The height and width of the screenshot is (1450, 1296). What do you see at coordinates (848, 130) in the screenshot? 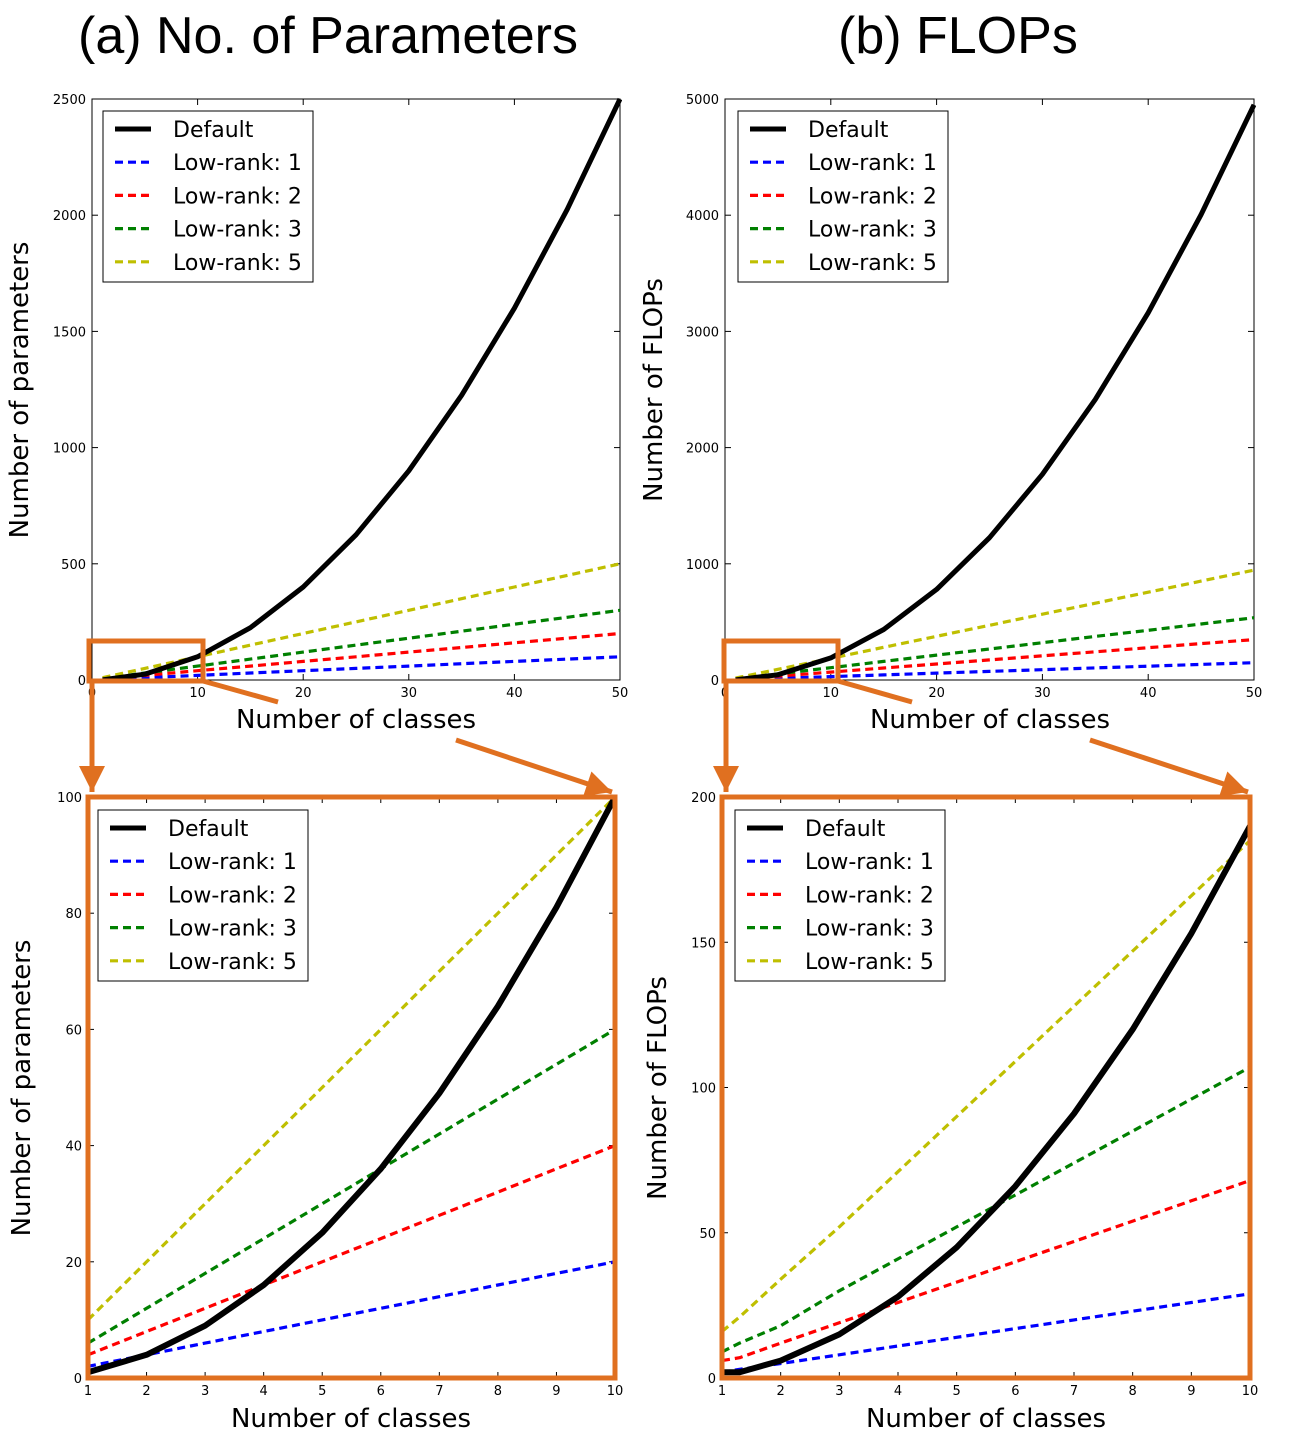
I see `legend-label-default: Default` at bounding box center [848, 130].